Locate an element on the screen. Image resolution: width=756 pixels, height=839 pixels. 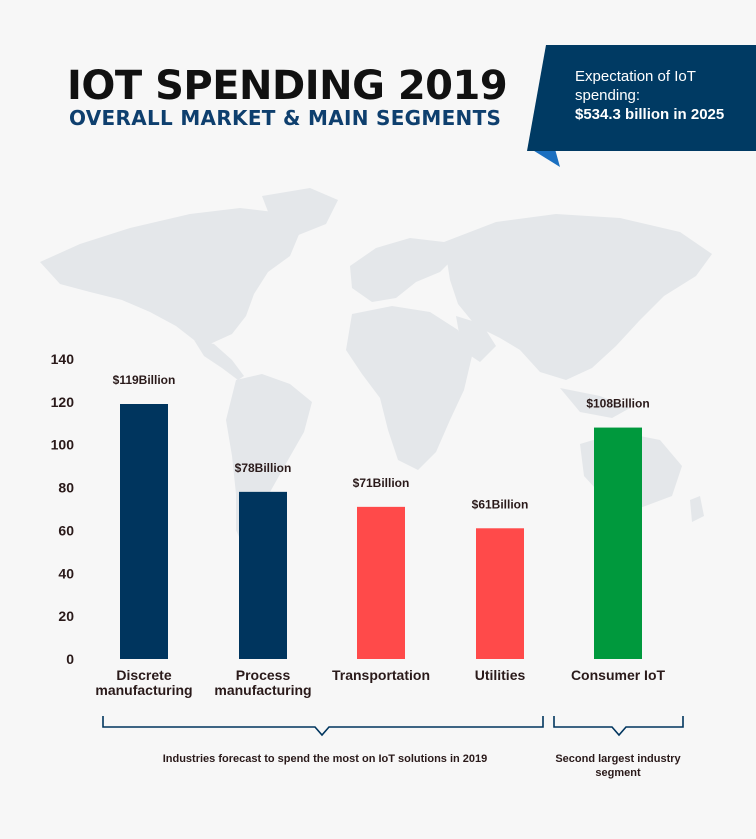
map-central-america is located at coordinates (219, 360).